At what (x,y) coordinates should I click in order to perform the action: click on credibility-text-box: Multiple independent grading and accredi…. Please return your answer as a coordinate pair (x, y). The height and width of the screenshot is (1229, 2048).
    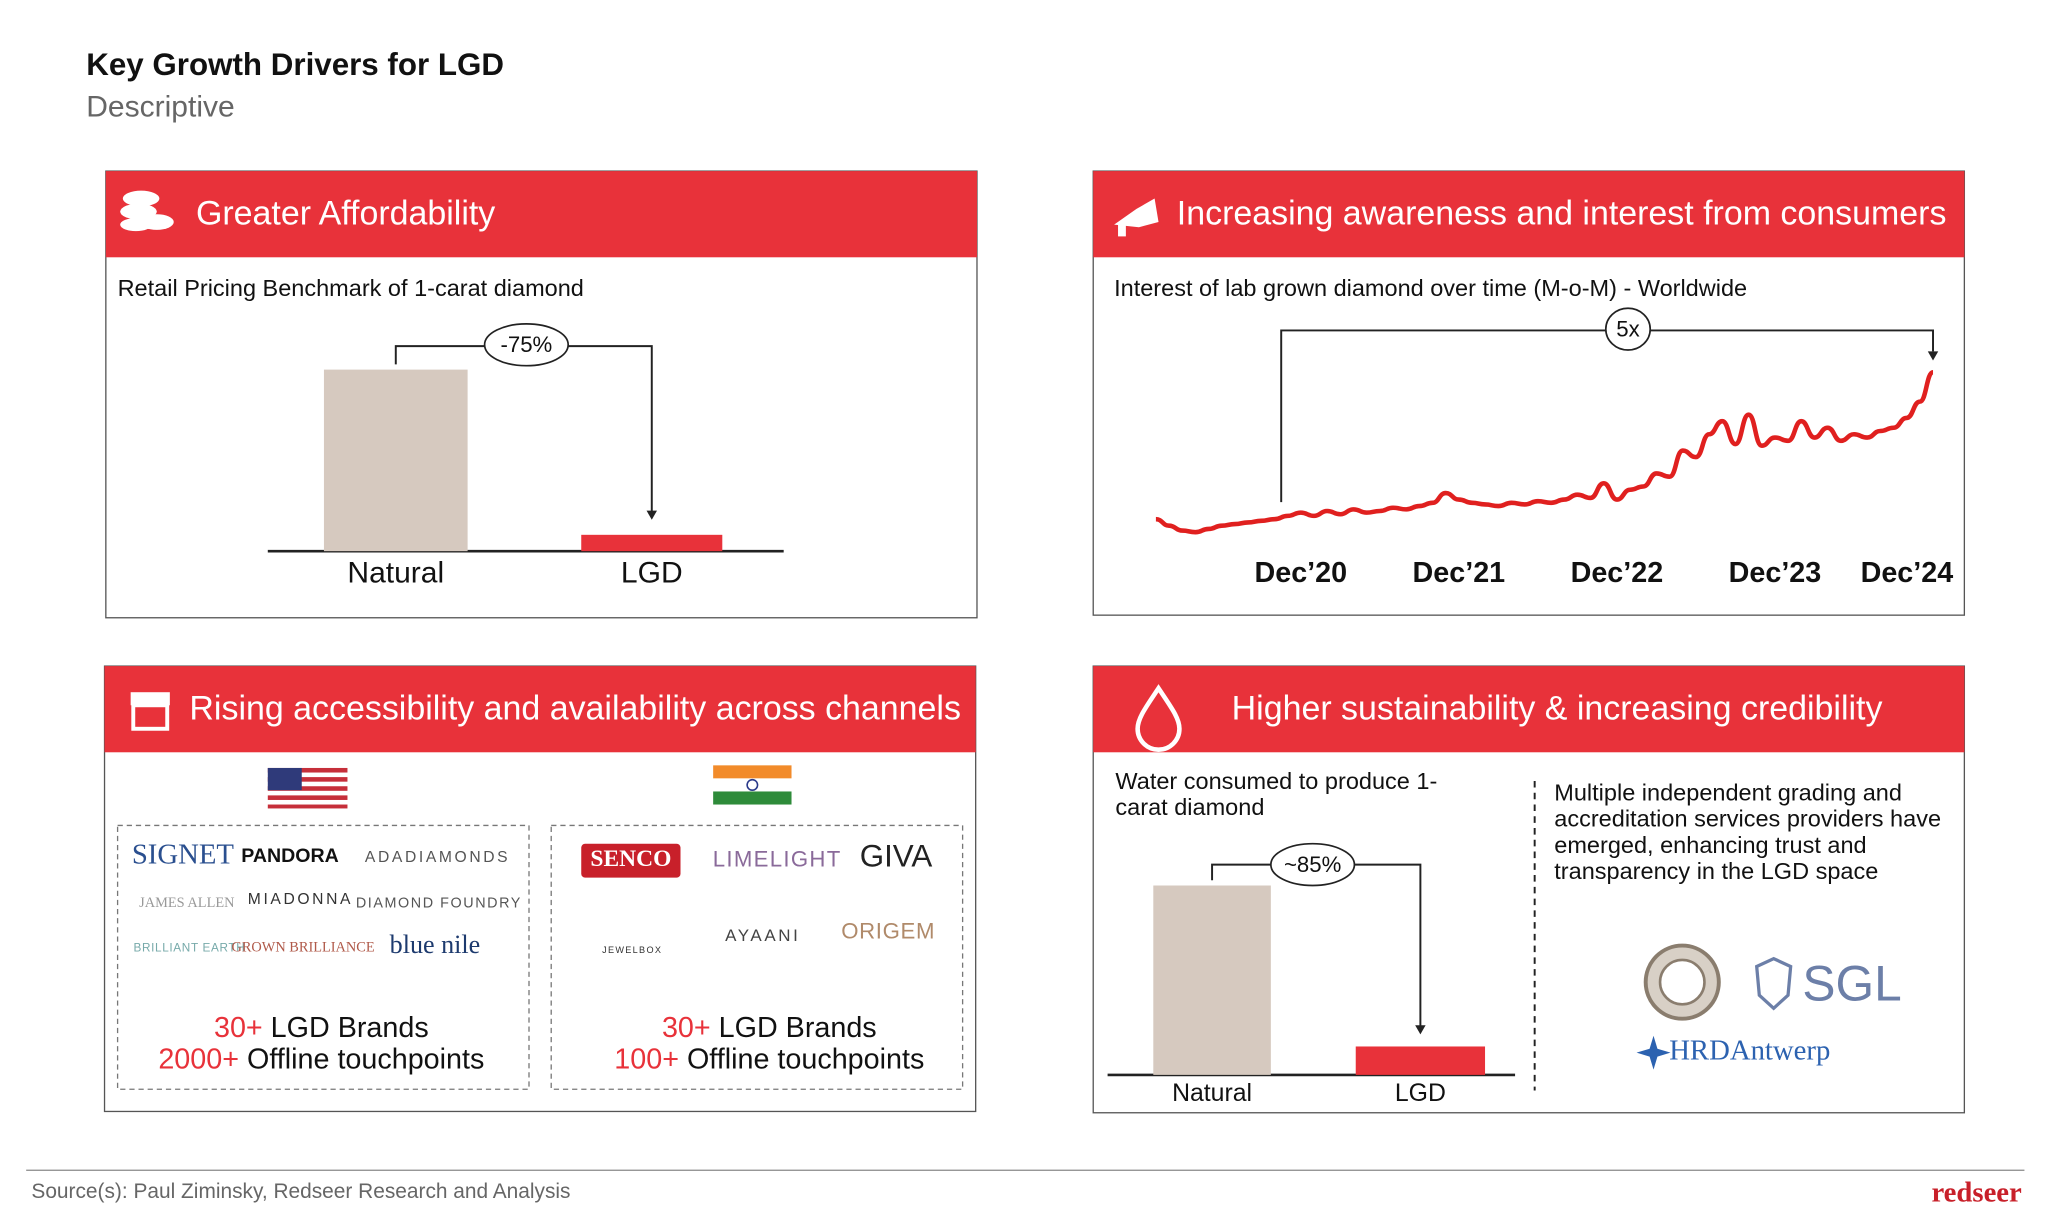
    Looking at the image, I should click on (1748, 832).